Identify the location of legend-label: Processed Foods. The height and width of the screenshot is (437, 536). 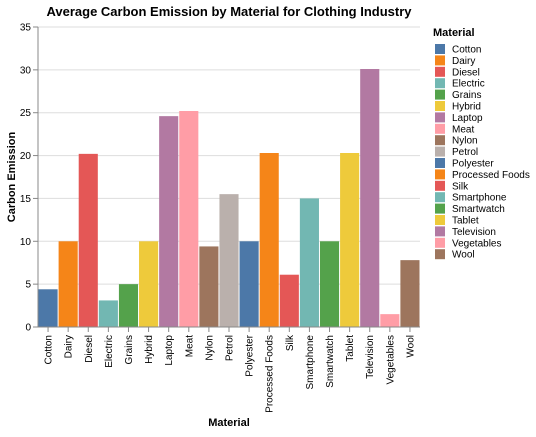
(491, 175).